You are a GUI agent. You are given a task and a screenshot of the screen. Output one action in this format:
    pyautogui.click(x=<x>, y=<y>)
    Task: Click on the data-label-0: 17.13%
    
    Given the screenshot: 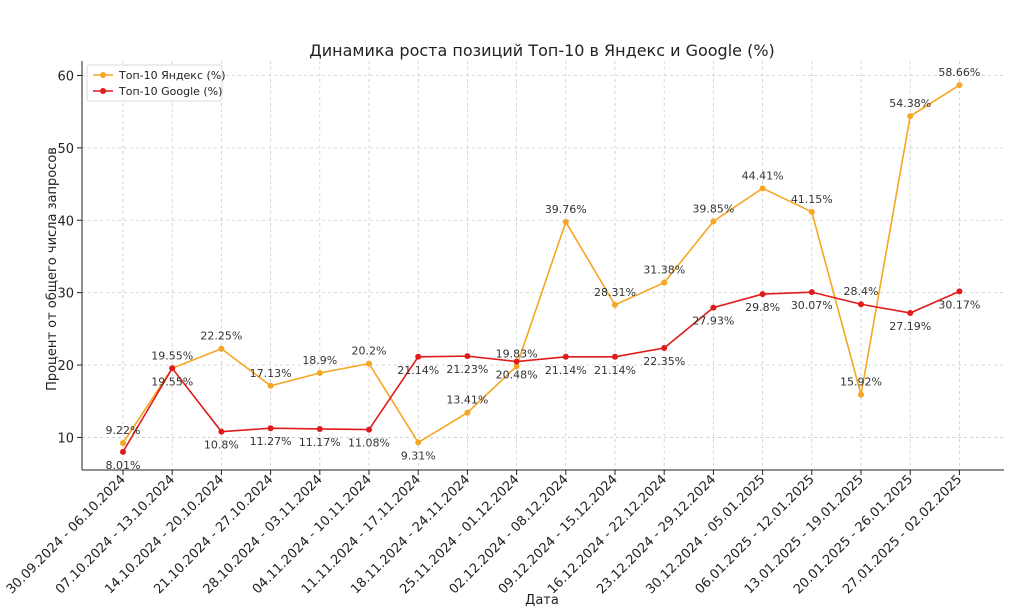 What is the action you would take?
    pyautogui.click(x=271, y=373)
    